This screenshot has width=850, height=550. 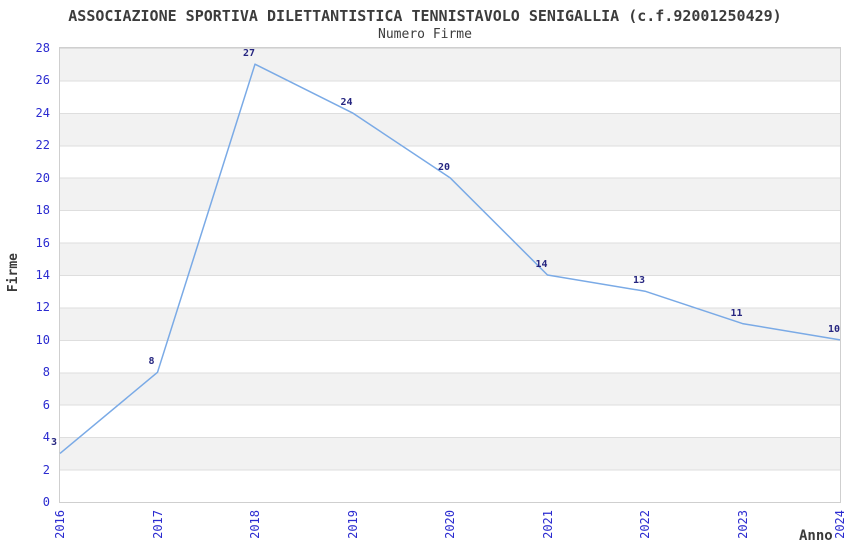 What do you see at coordinates (425, 34) in the screenshot?
I see `chart-subtitle: Numero Firme` at bounding box center [425, 34].